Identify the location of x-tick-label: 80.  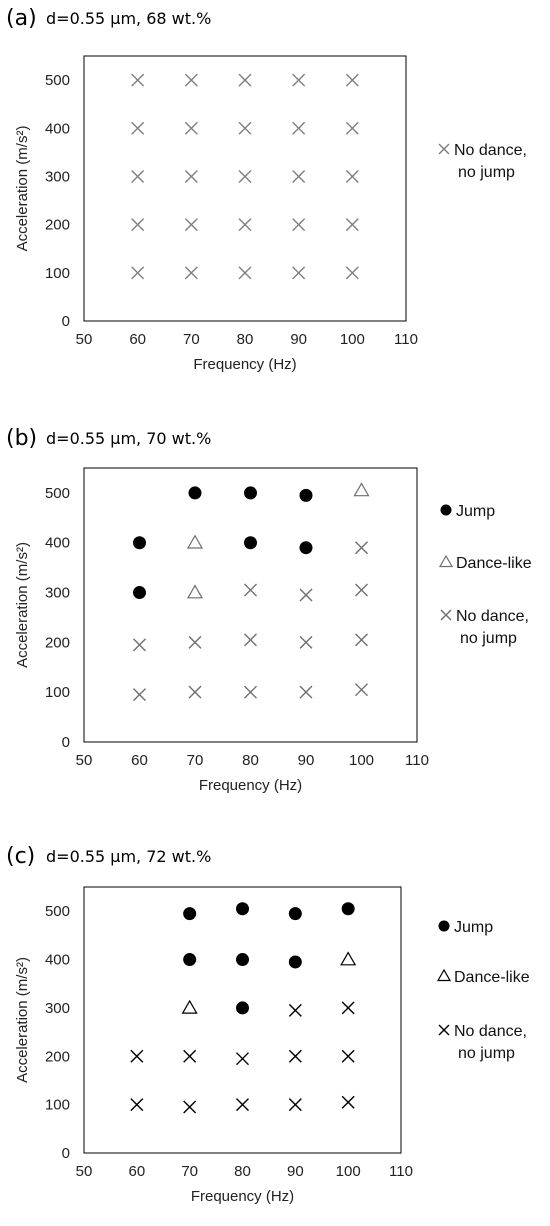
(245, 339).